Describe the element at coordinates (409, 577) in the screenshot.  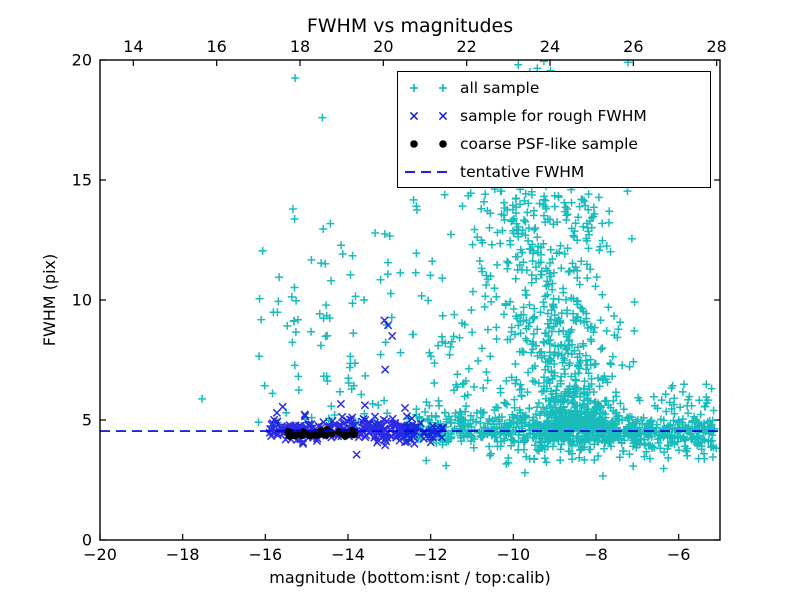
I see `x-axis-label: magnitude (bottom:isnt / top:calib)` at that location.